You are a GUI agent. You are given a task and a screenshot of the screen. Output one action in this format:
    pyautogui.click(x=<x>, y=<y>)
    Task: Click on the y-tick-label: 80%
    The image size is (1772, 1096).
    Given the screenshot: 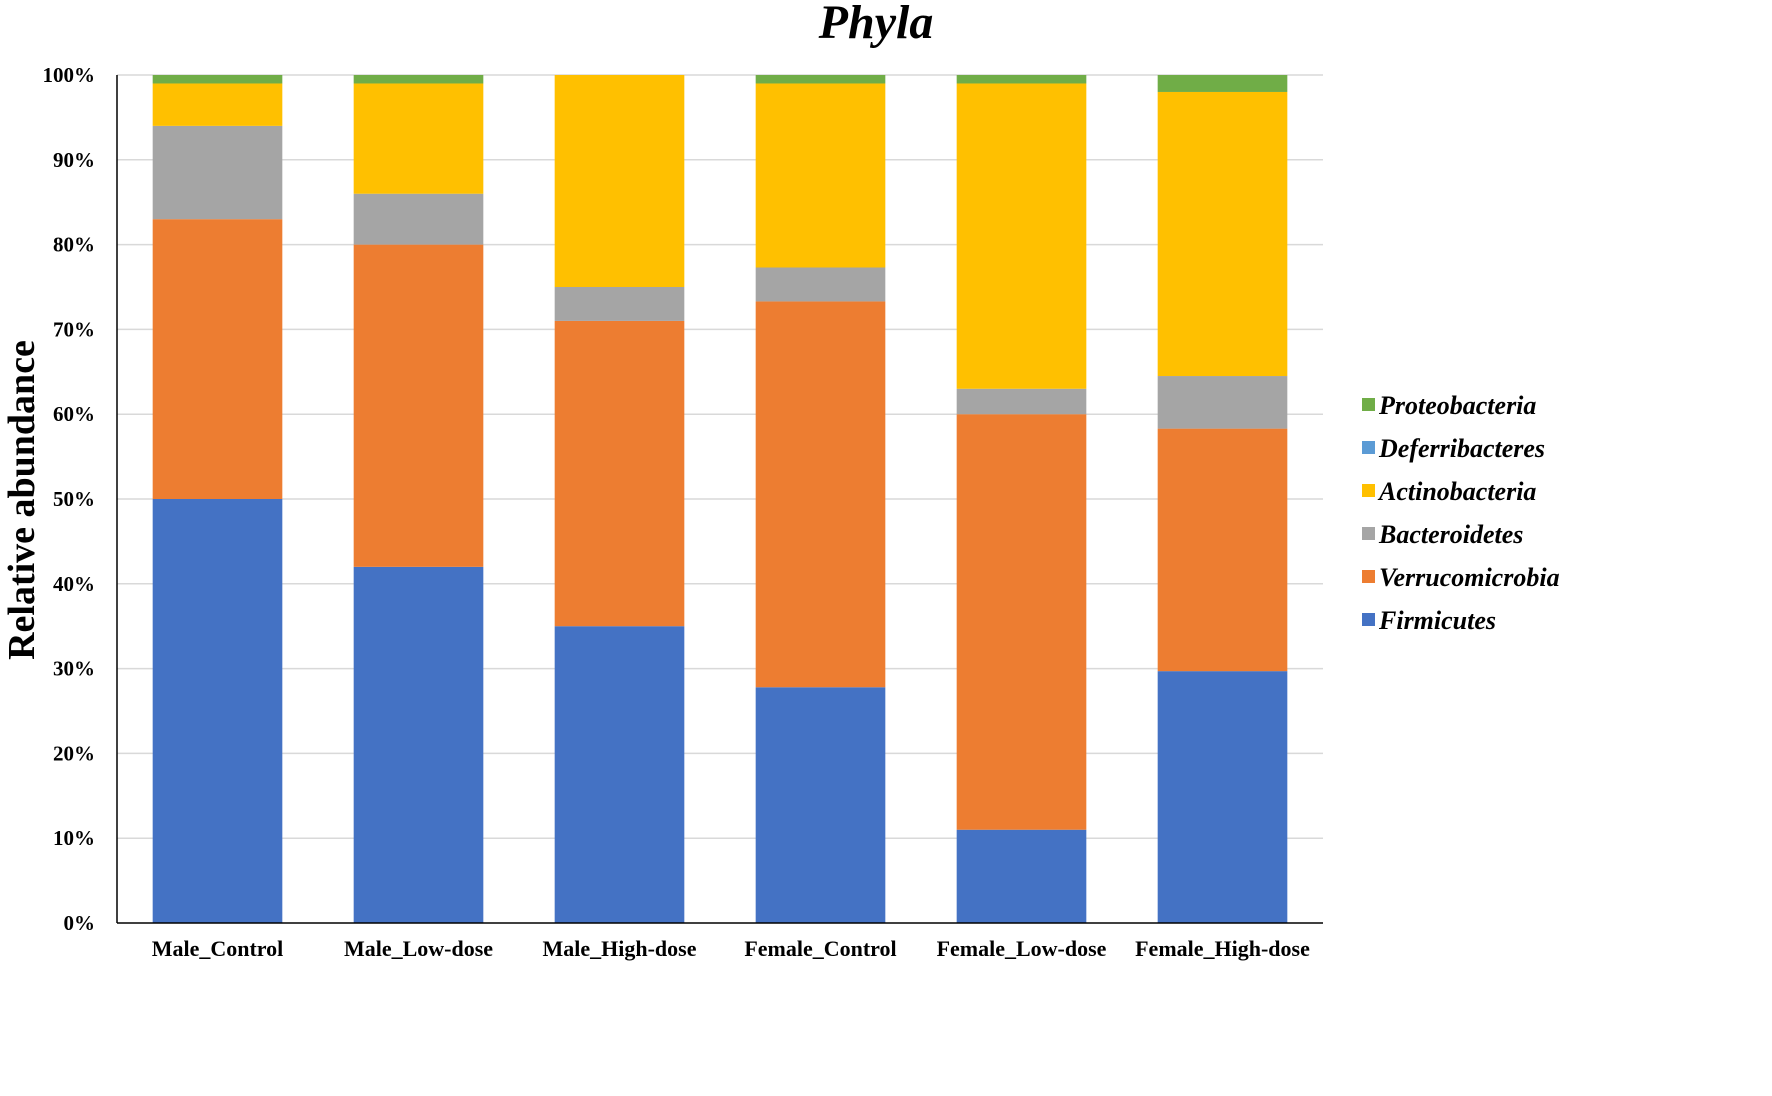 What is the action you would take?
    pyautogui.click(x=74, y=245)
    